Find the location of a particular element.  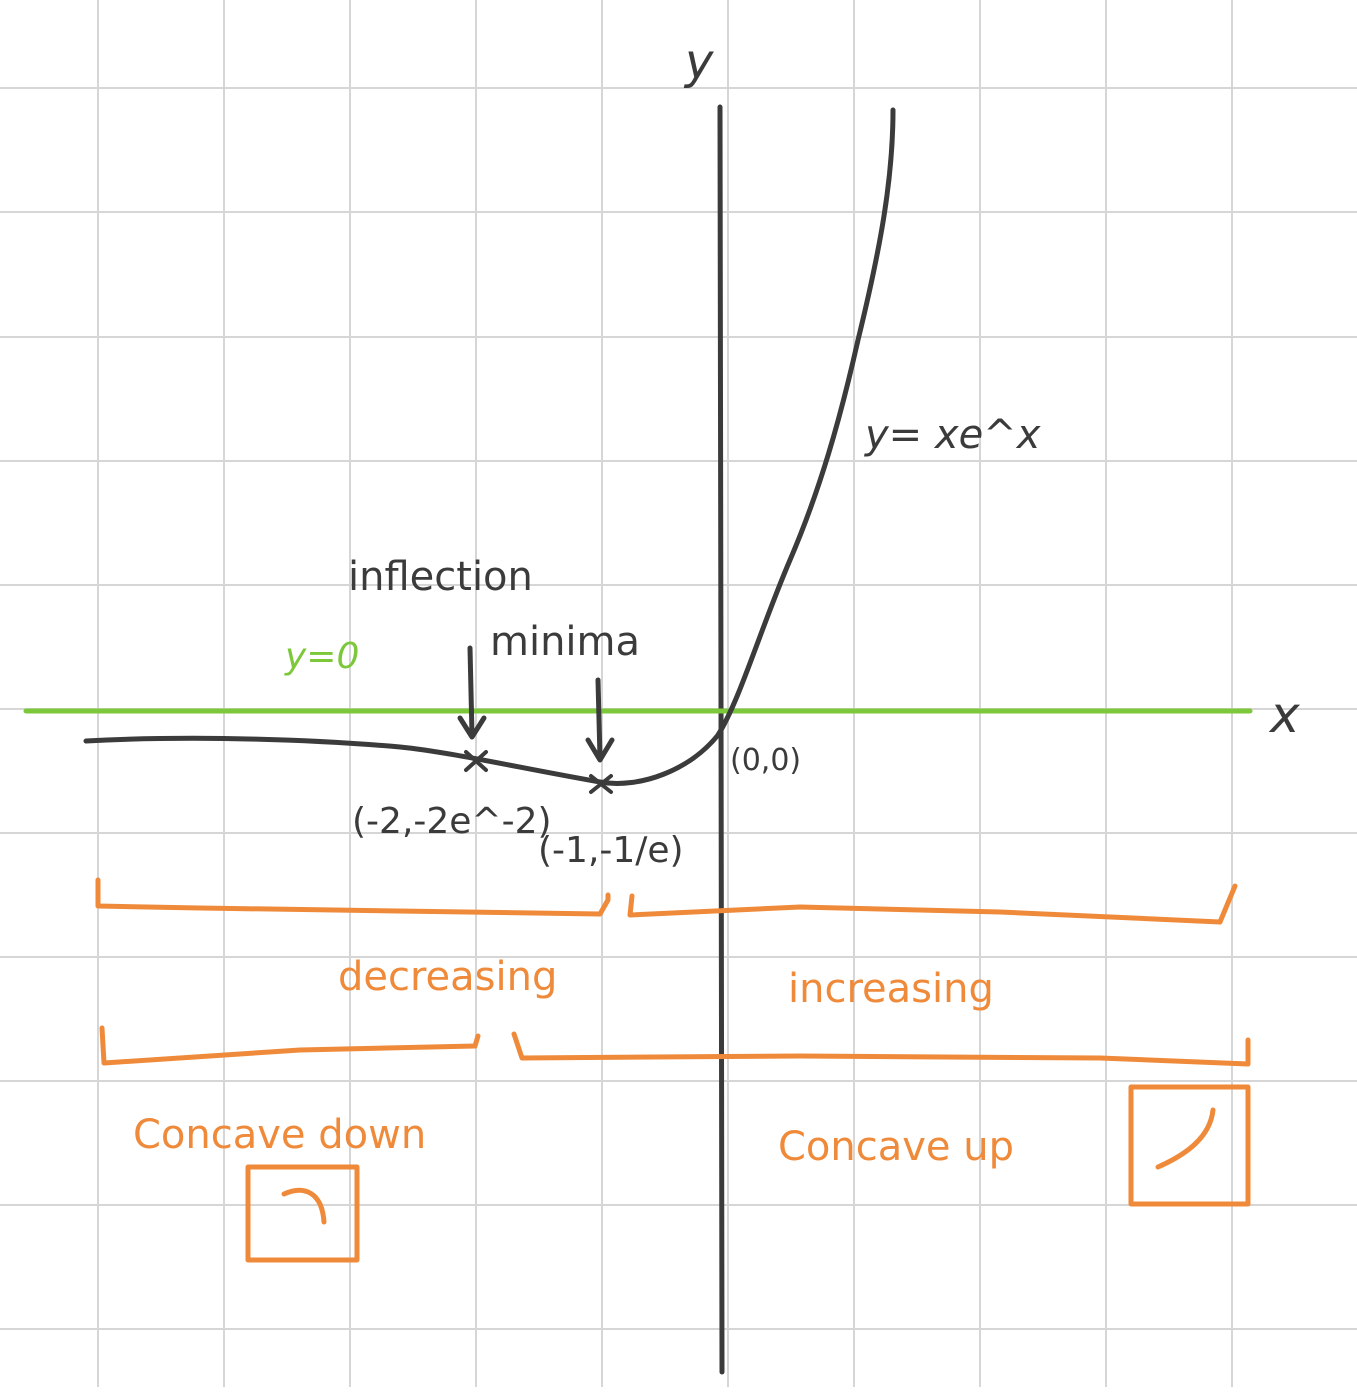

minimum-marker is located at coordinates (601, 784).